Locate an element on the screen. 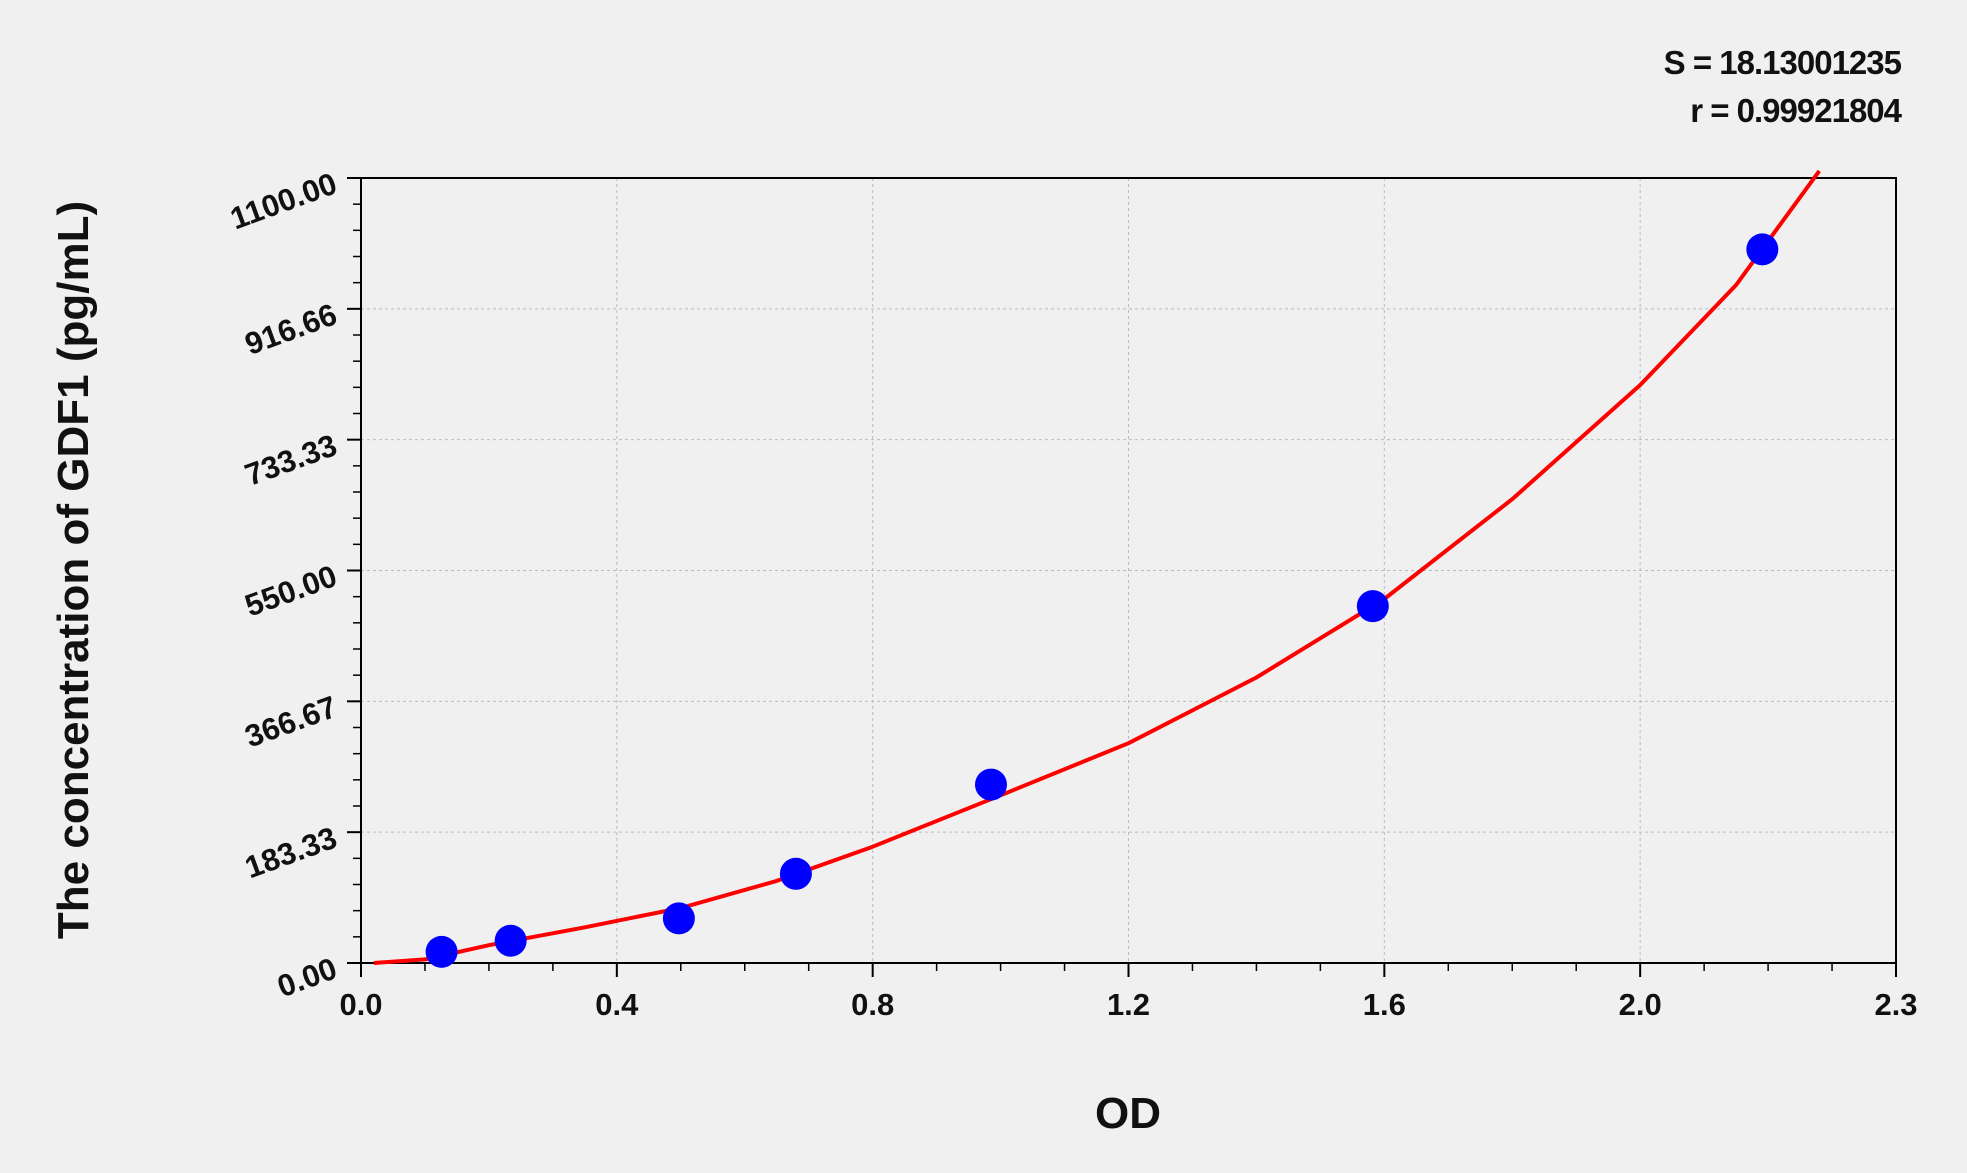 This screenshot has height=1173, width=1967. x-tick-label: 2.0 is located at coordinates (1640, 1004).